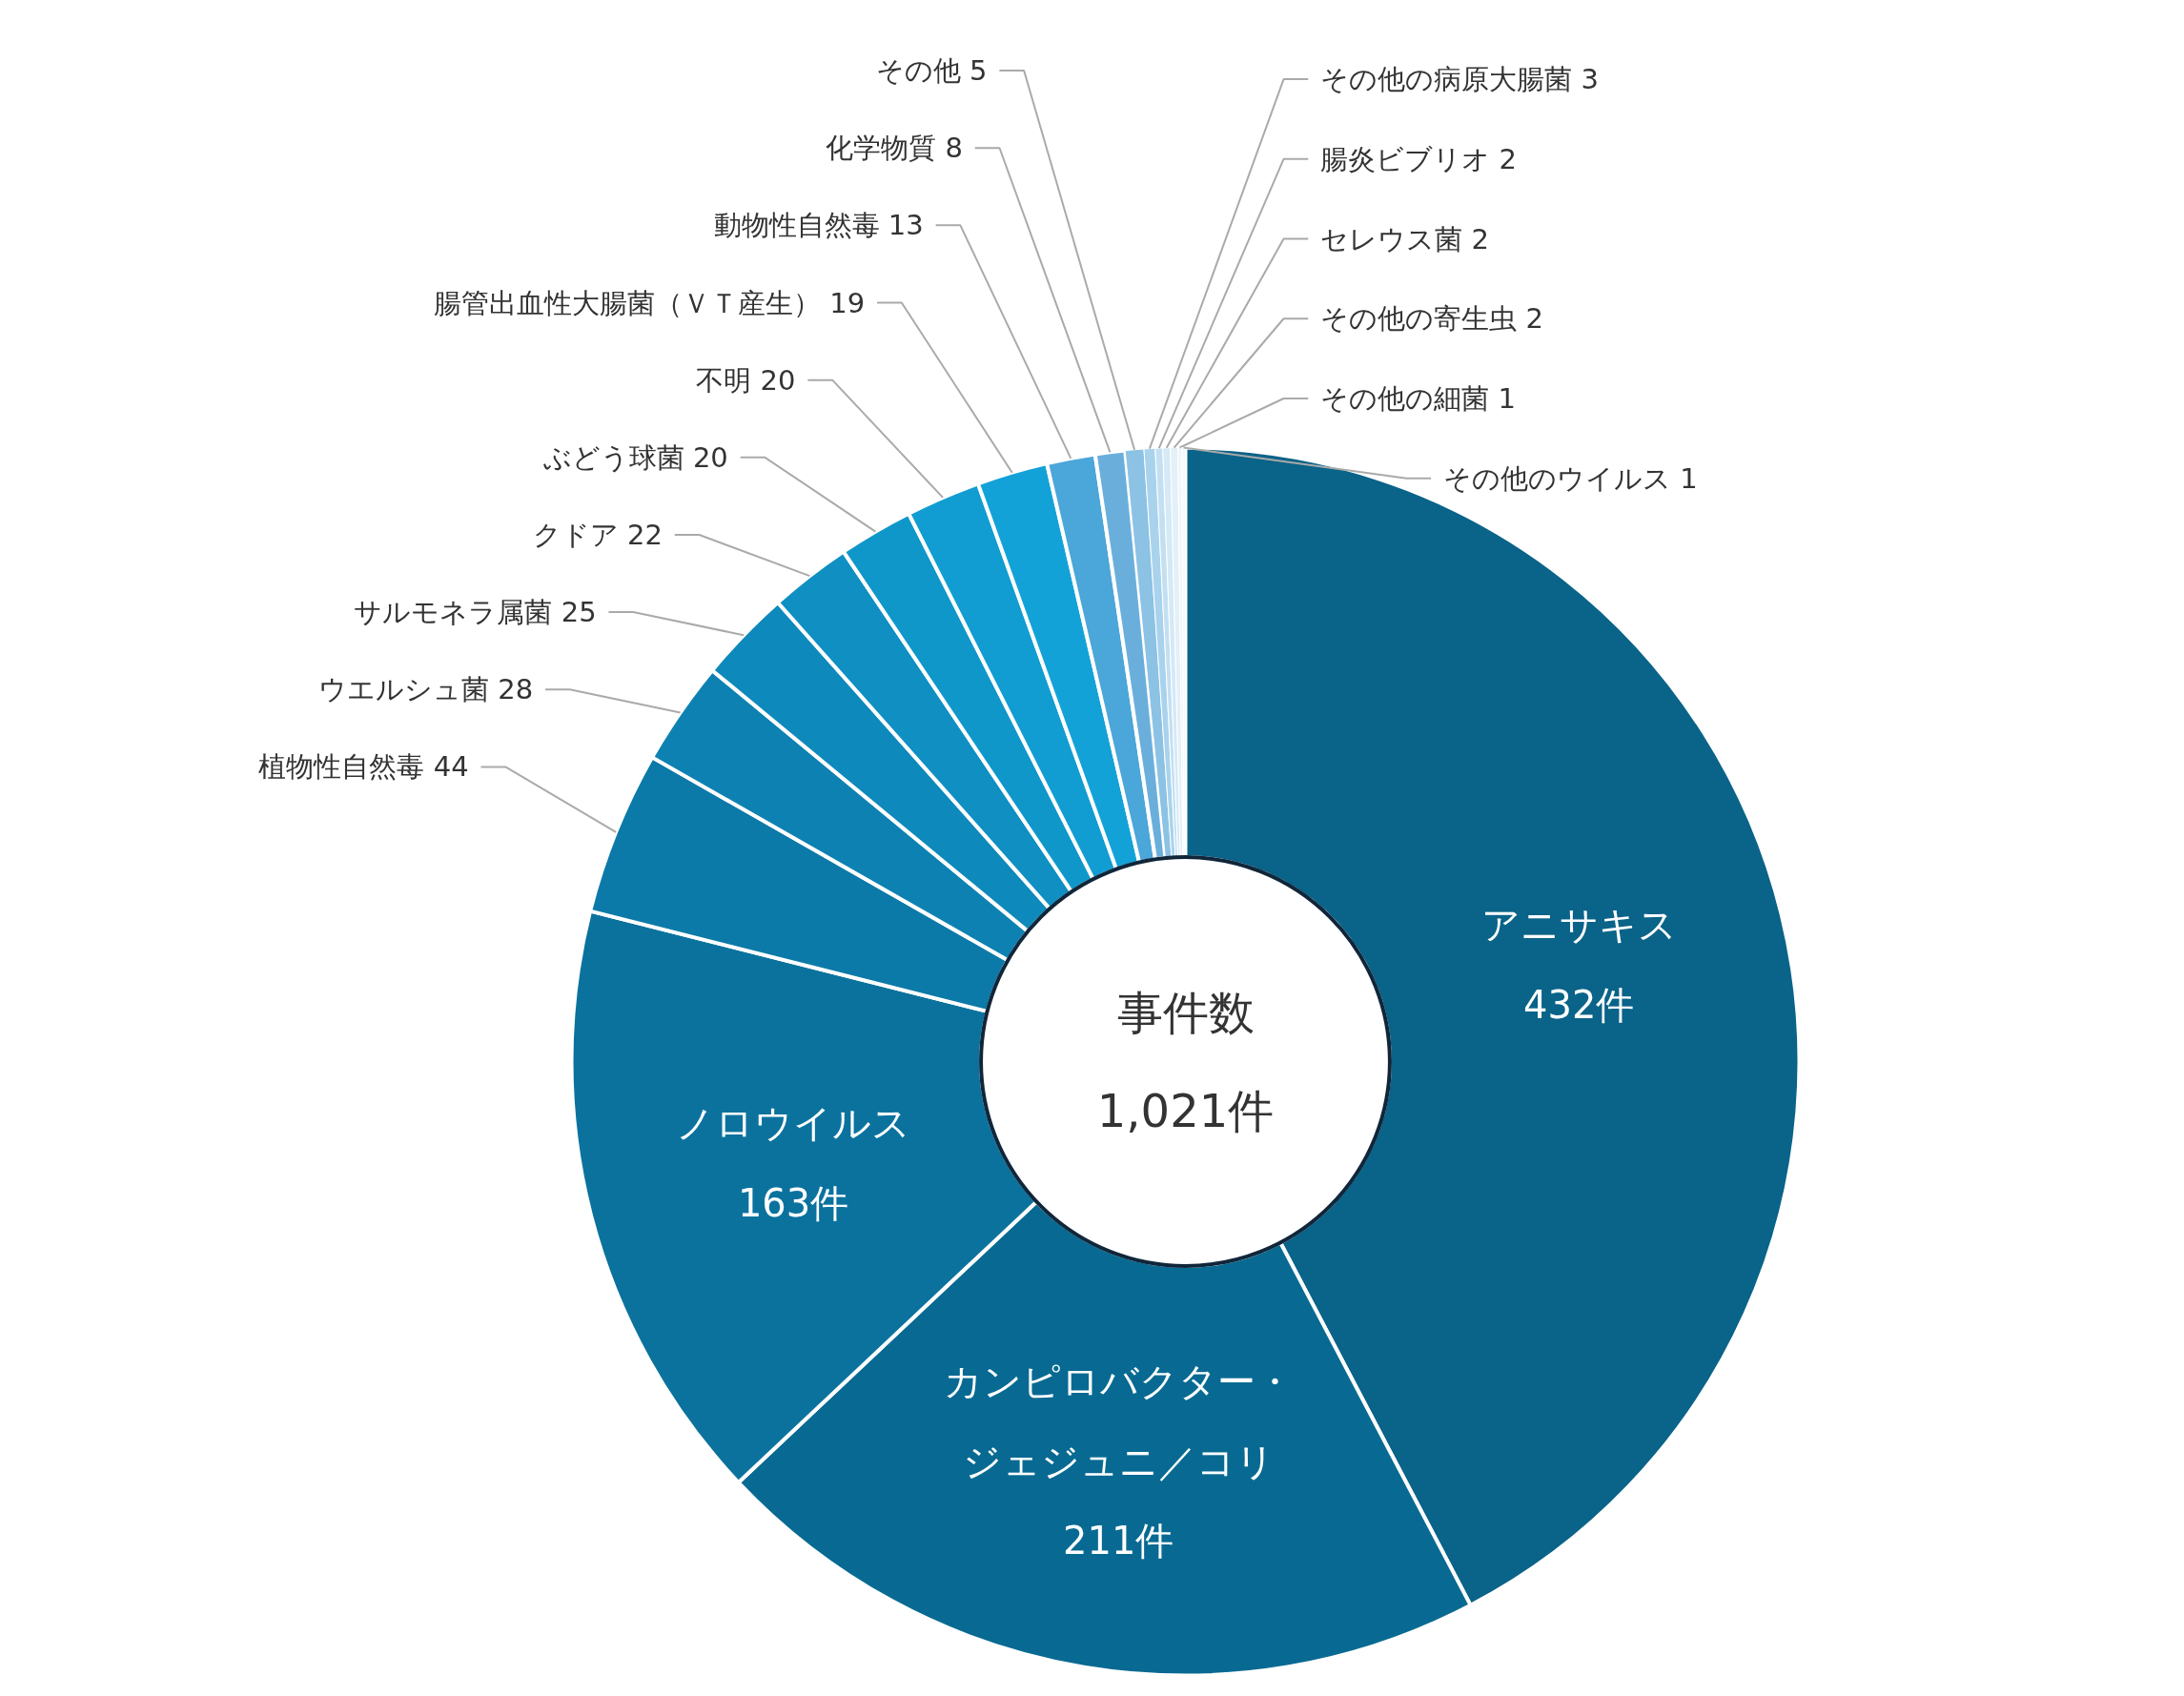  Describe the element at coordinates (1185, 1012) in the screenshot. I see `text: 事件数` at that location.